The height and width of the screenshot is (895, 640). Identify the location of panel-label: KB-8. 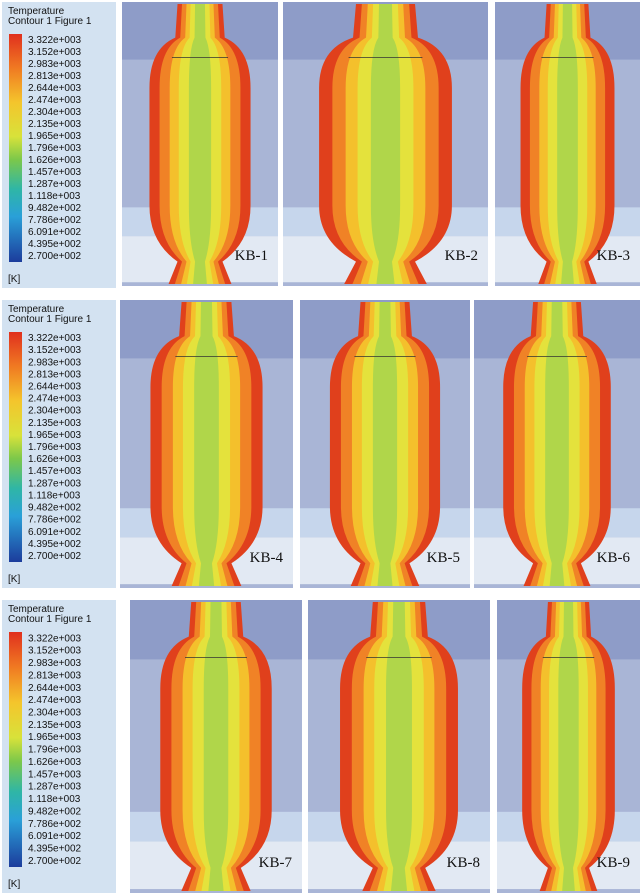
(463, 863).